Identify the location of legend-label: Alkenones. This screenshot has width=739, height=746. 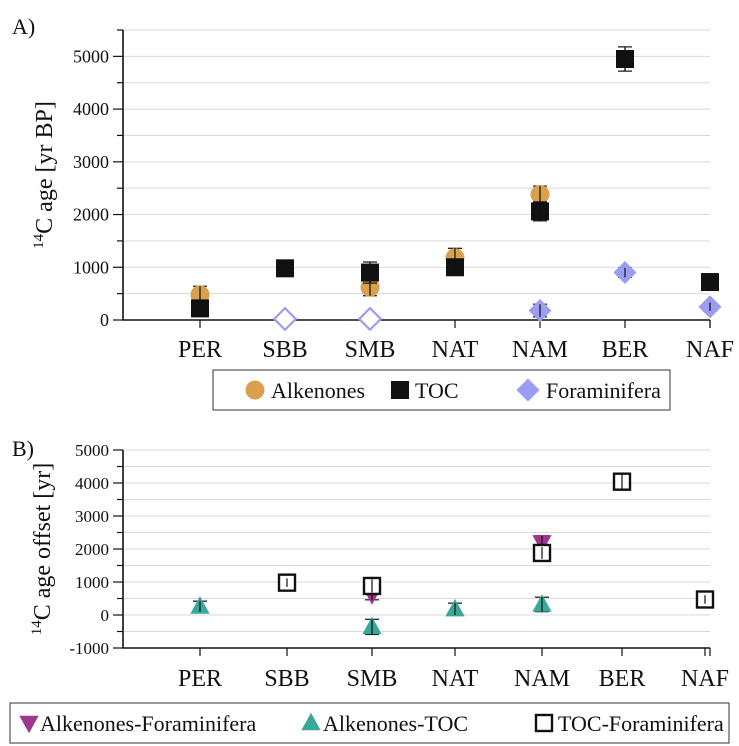
(318, 390).